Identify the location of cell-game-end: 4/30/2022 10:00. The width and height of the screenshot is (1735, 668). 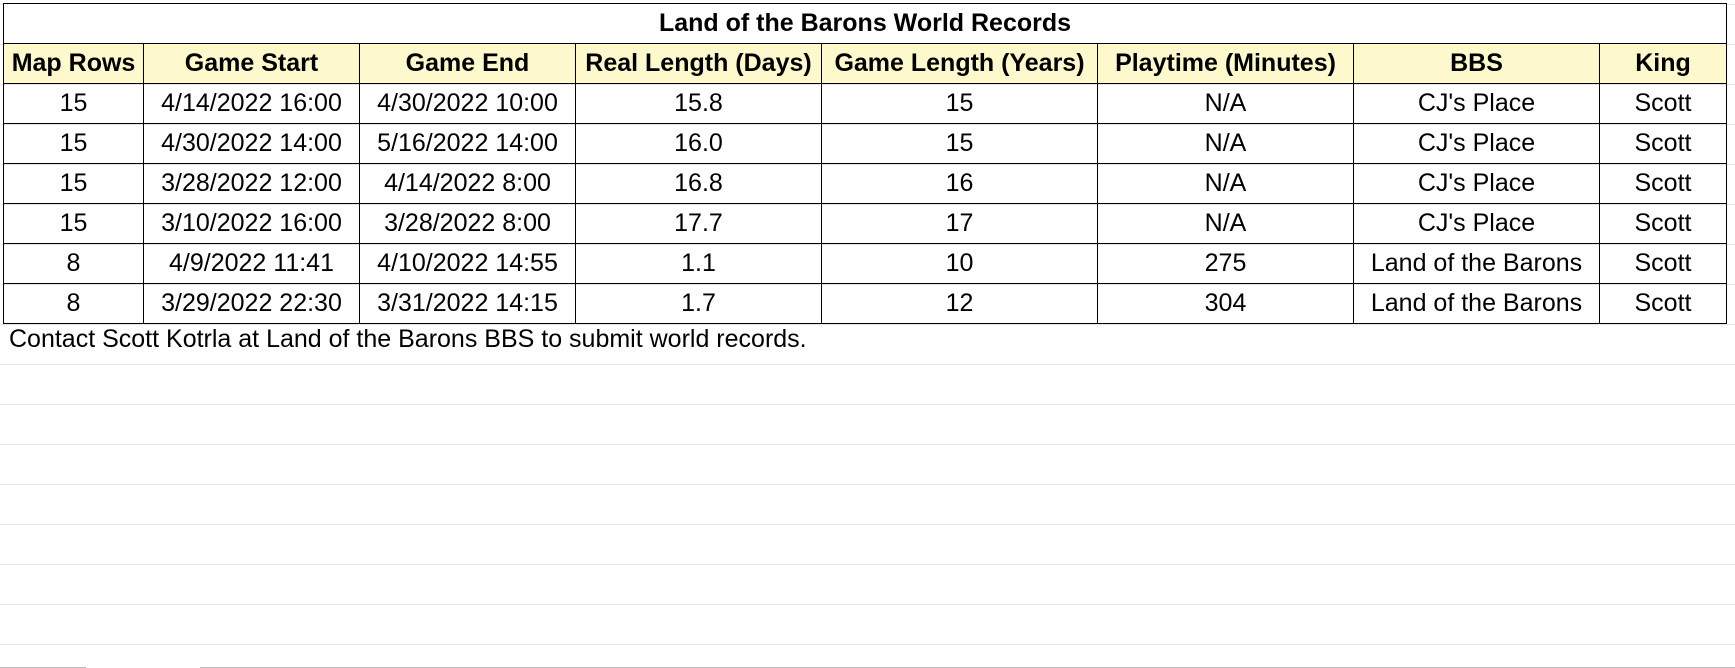
(467, 103).